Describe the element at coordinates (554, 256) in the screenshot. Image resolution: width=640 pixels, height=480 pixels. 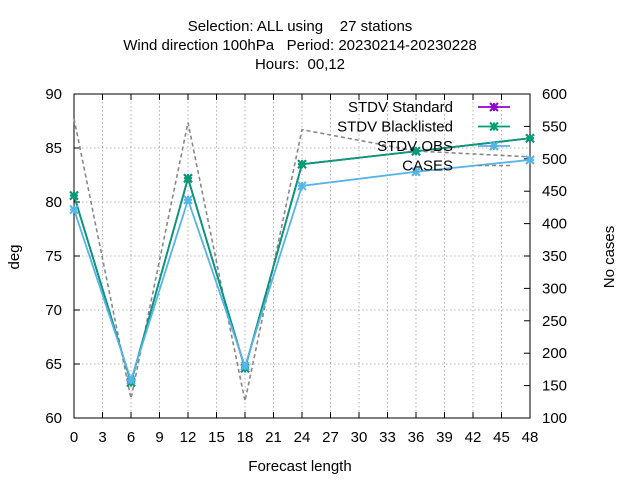
I see `y2-tick-label: 350` at that location.